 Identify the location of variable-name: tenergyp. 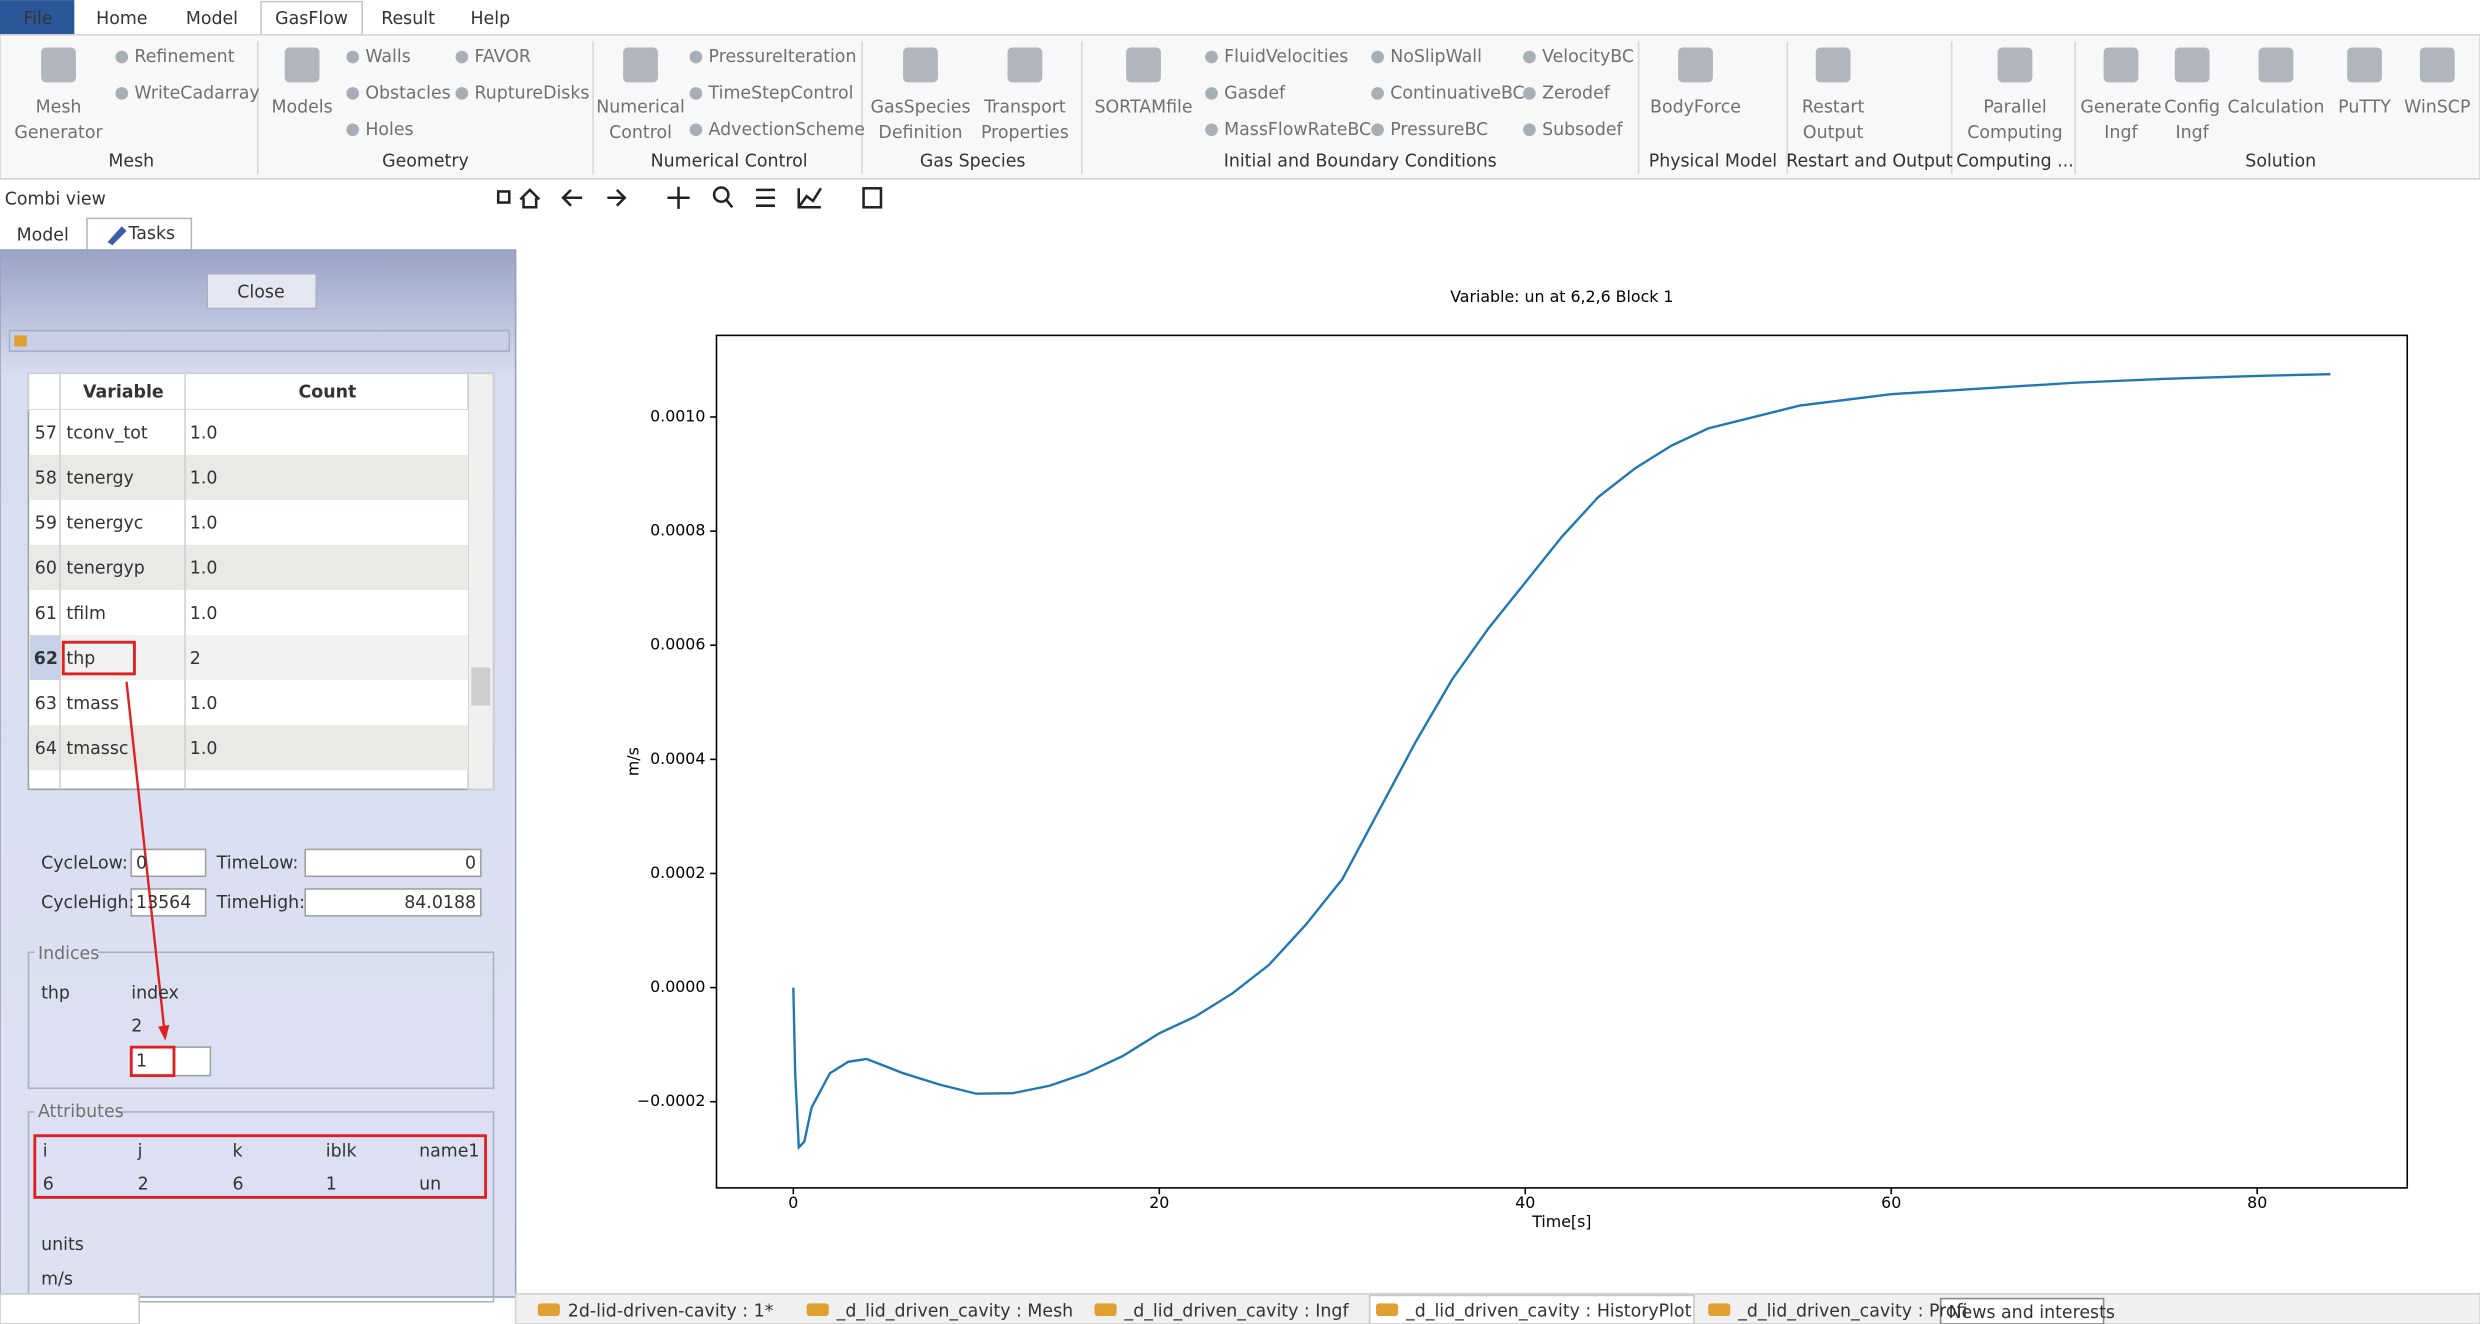
(105, 569).